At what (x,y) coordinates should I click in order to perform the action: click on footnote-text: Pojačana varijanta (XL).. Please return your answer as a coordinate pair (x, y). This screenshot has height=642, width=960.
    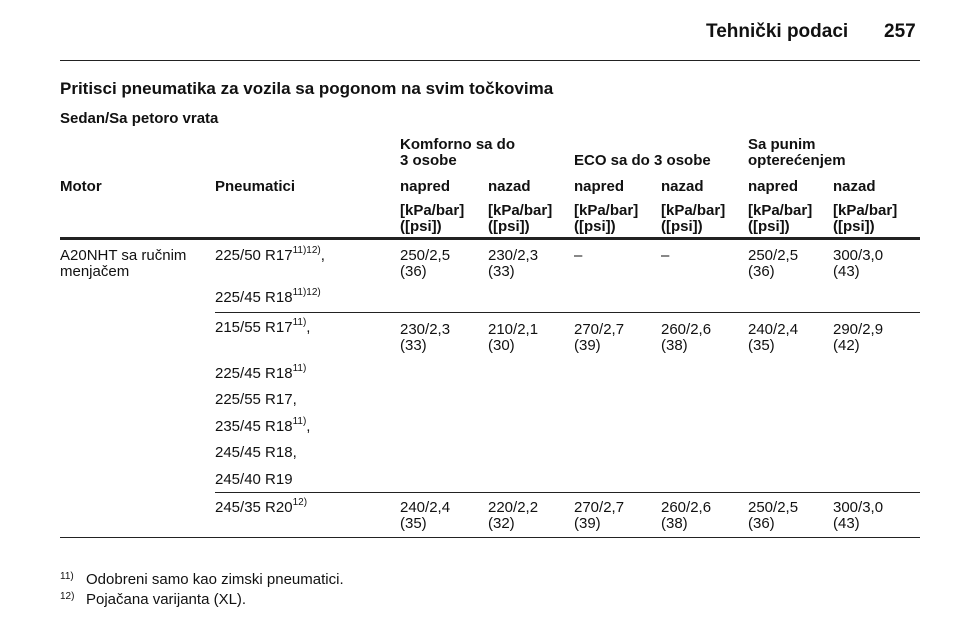
    Looking at the image, I should click on (166, 599).